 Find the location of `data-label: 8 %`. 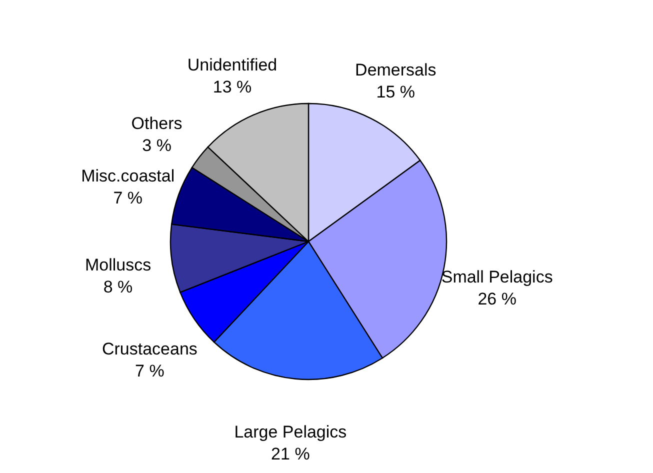

data-label: 8 % is located at coordinates (118, 287).